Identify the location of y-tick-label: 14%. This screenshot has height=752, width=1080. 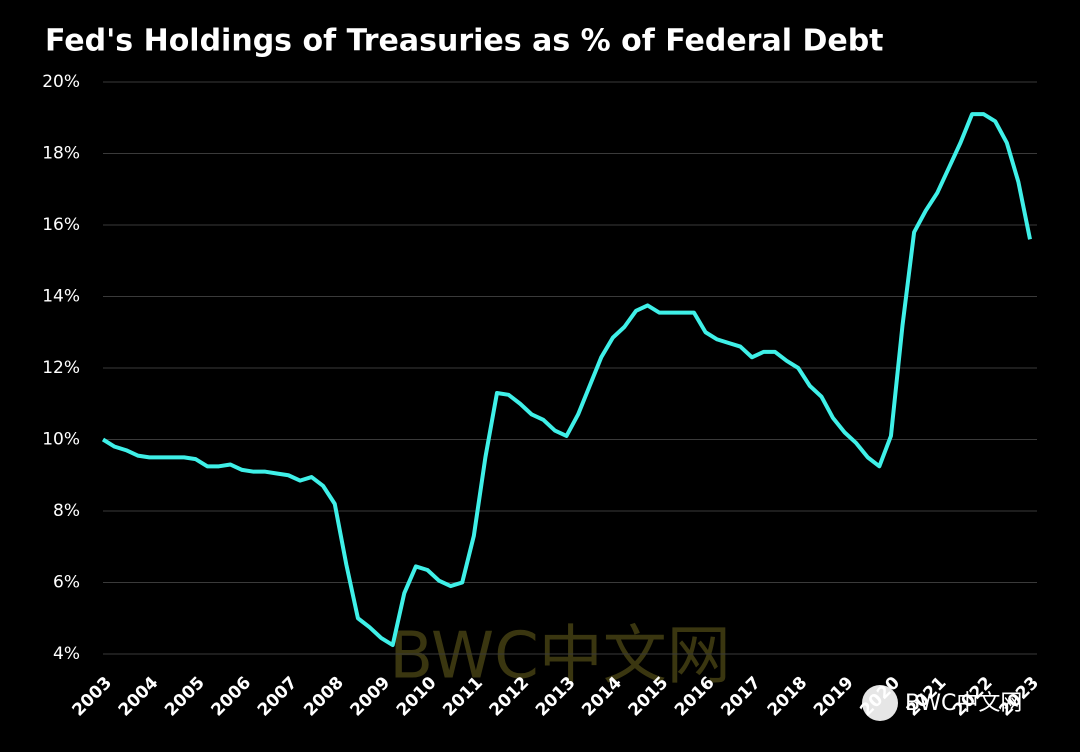
(61, 297).